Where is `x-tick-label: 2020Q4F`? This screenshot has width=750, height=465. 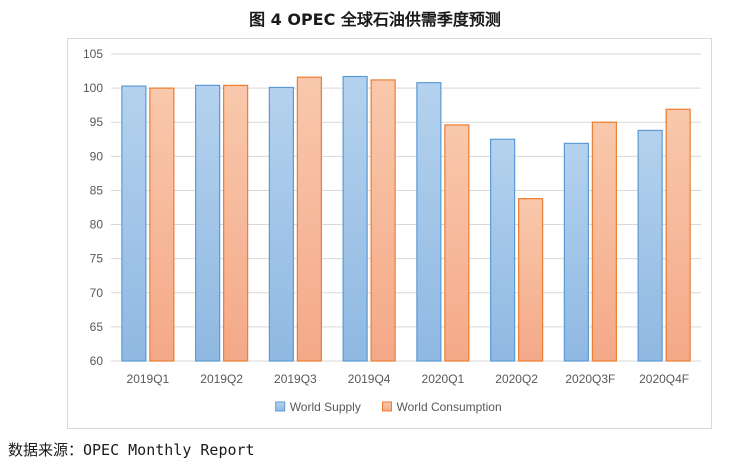 x-tick-label: 2020Q4F is located at coordinates (664, 379).